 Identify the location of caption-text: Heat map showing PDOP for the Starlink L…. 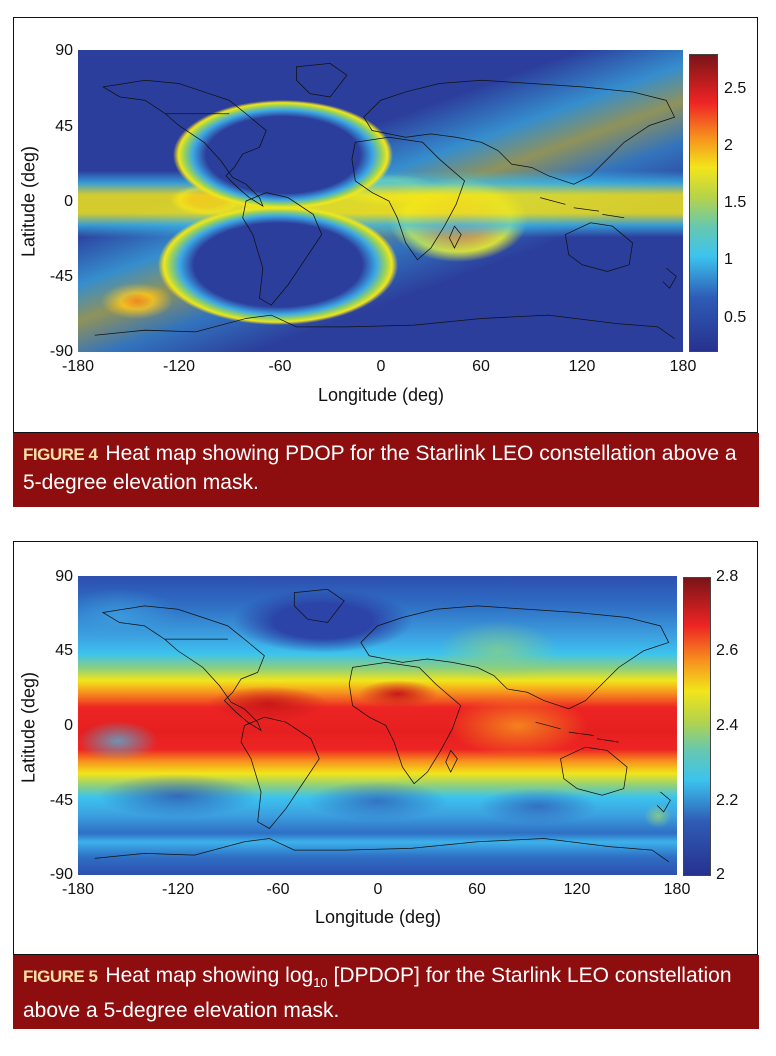
(380, 468).